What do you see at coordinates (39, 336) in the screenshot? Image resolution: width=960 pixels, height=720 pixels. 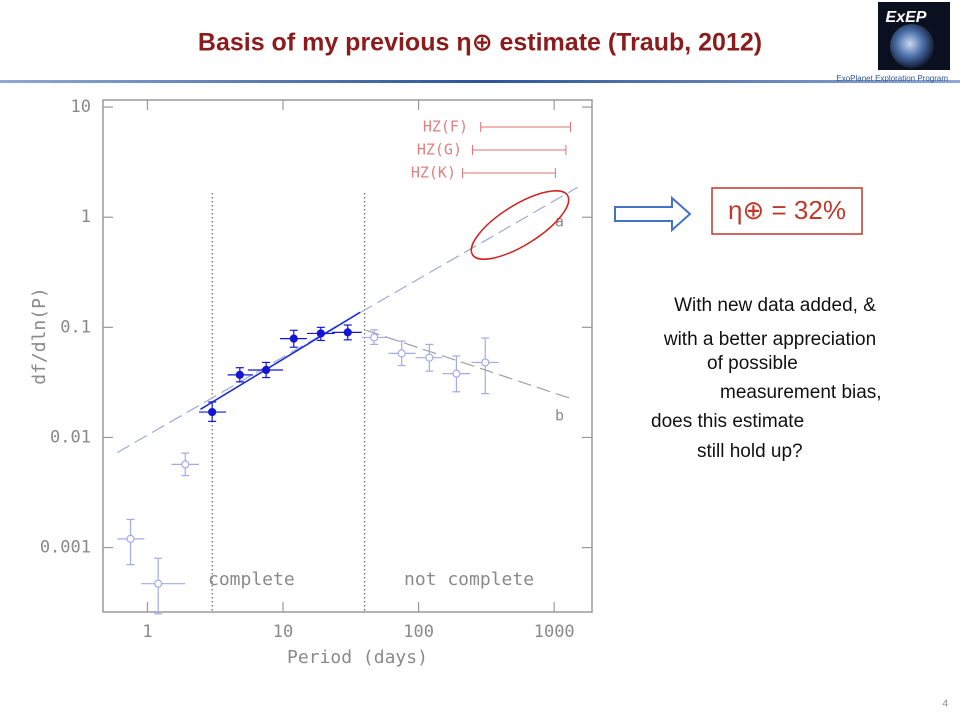 I see `y-axis-label: df/dln(P)` at bounding box center [39, 336].